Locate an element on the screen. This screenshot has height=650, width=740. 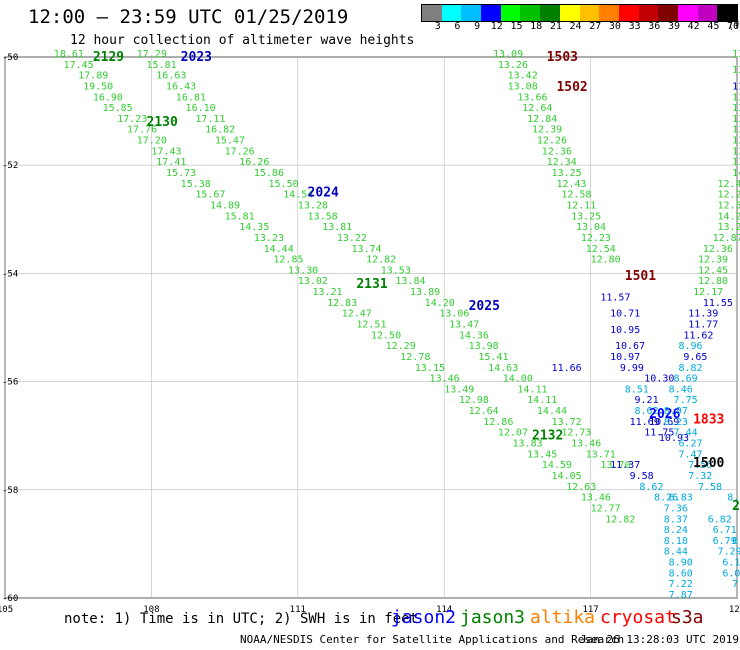
scale-label: 18 is located at coordinates (536, 26).